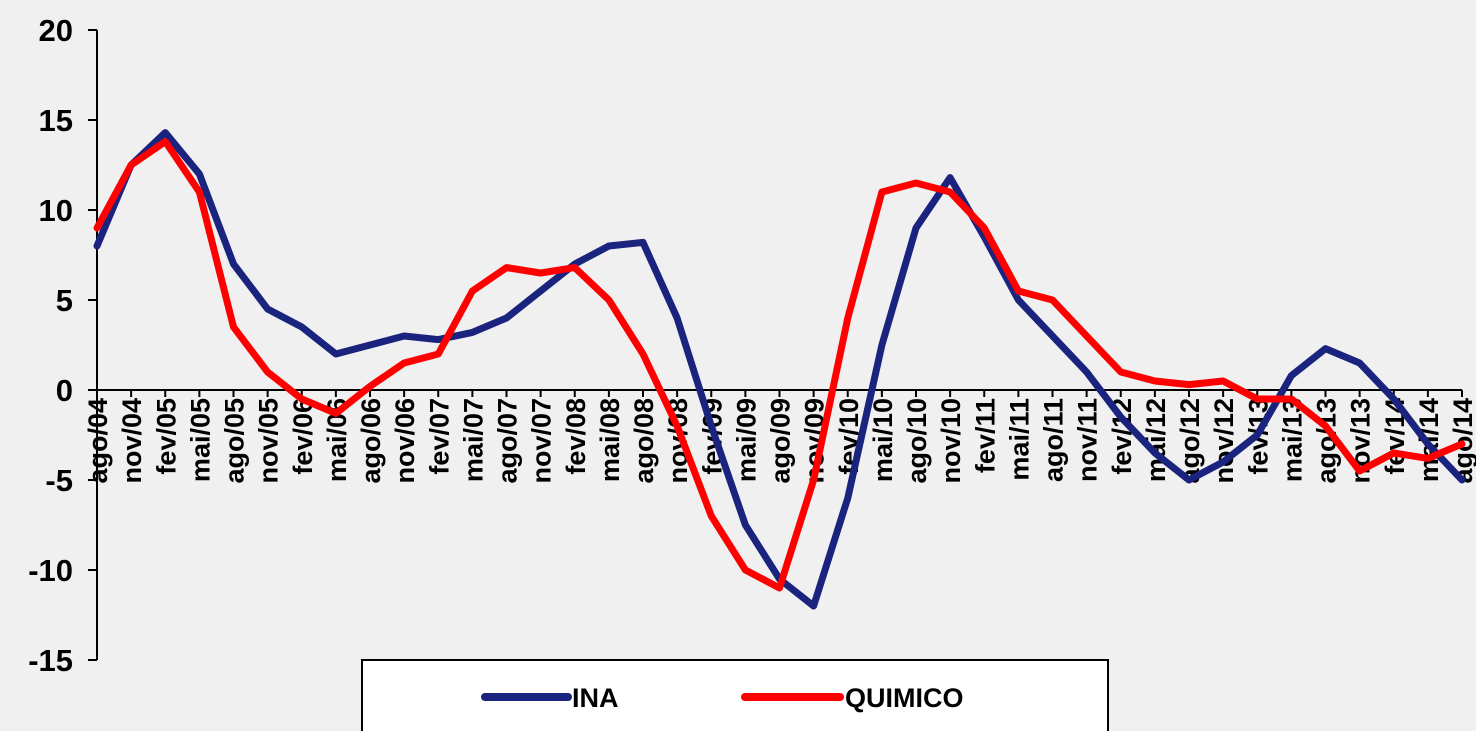 The image size is (1476, 731). Describe the element at coordinates (200, 440) in the screenshot. I see `x-tick-label: mai/05` at that location.